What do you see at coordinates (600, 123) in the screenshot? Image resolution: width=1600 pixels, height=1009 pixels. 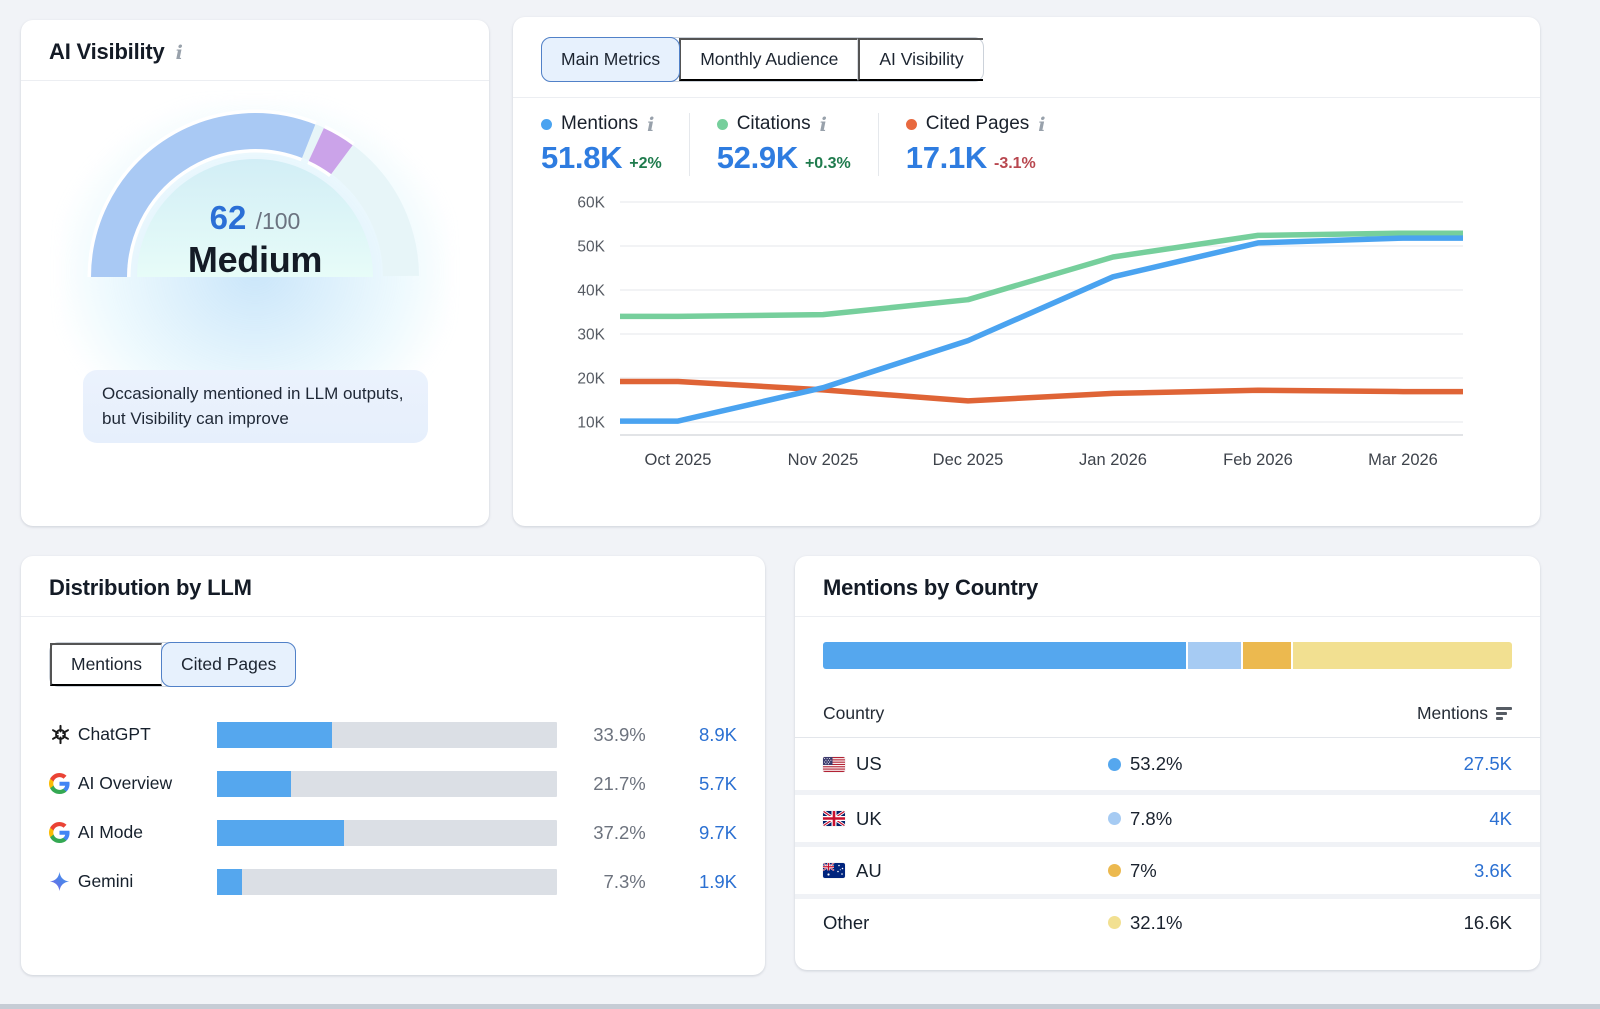 I see `metric-name: Mentions` at bounding box center [600, 123].